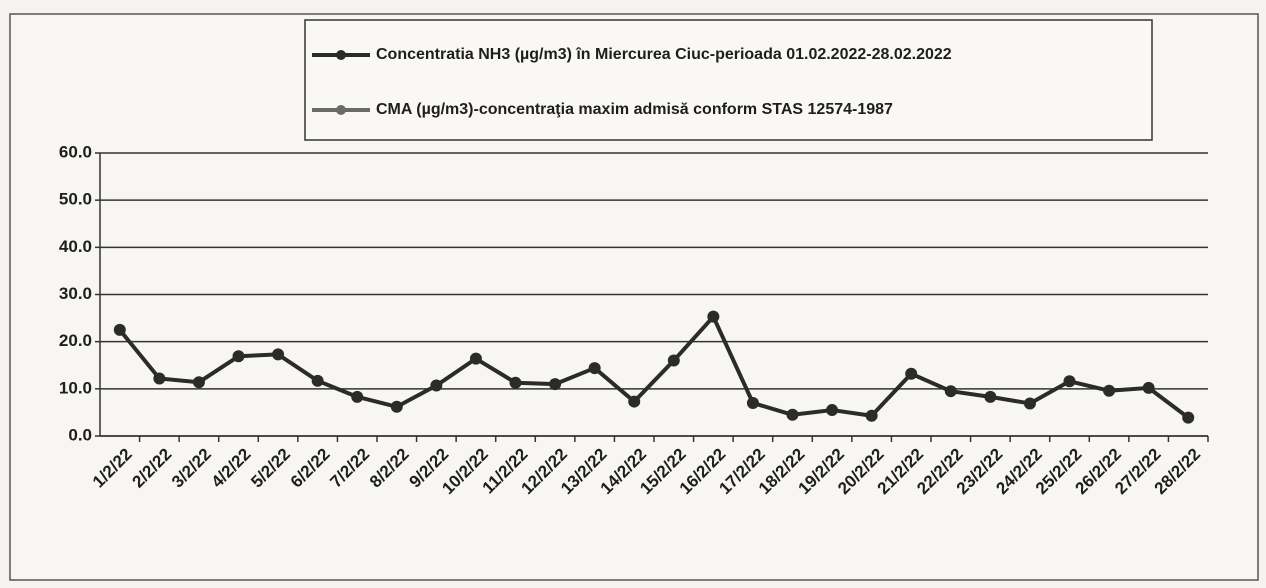 The image size is (1266, 588). Describe the element at coordinates (75, 387) in the screenshot. I see `y-tick-label: 10.0` at that location.